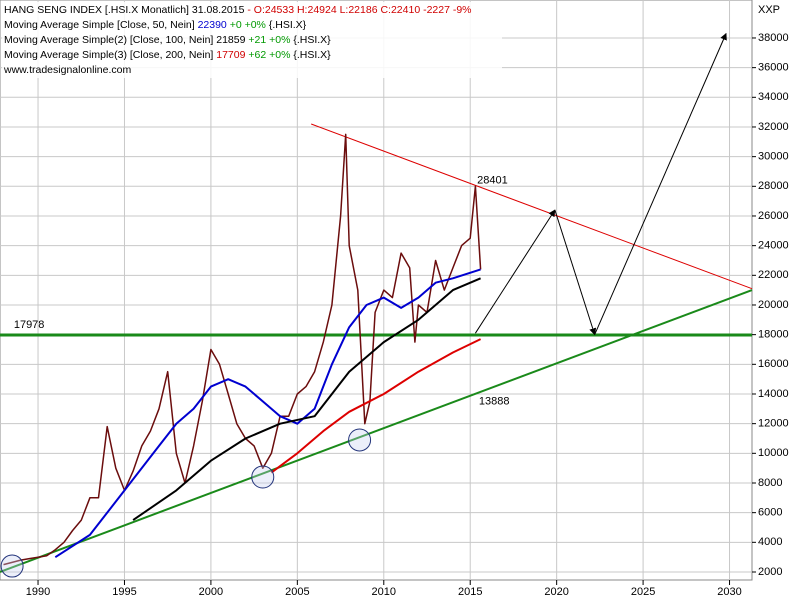  I want to click on y-tick-label: 22000, so click(773, 275).